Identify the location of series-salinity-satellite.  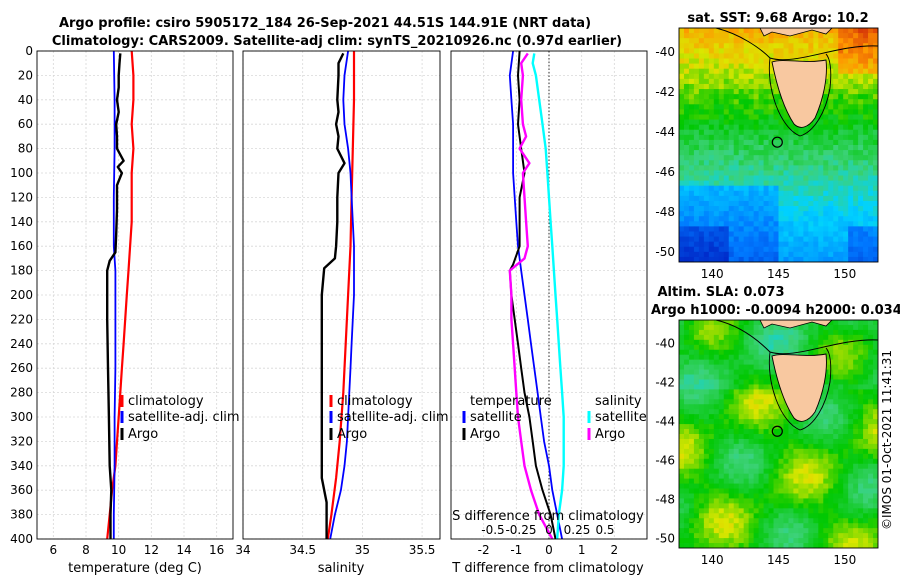
(548, 296).